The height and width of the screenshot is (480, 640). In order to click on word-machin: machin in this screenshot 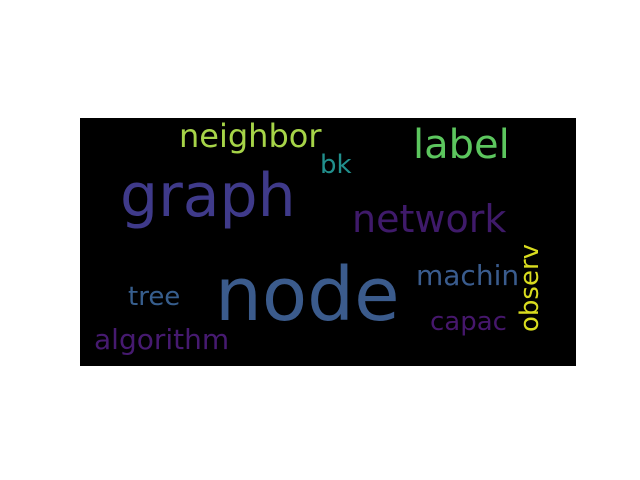, I will do `click(468, 275)`.